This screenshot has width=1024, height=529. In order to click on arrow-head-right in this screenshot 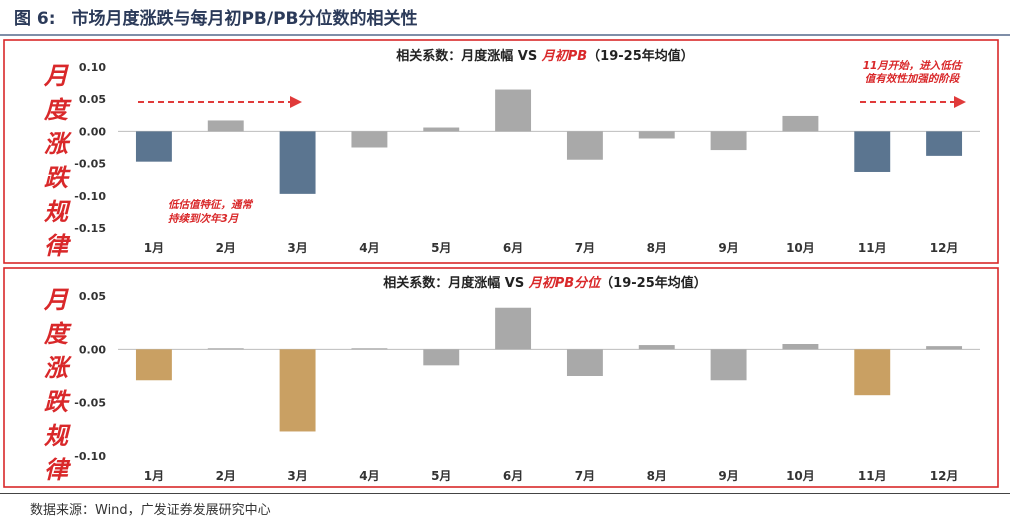, I will do `click(960, 102)`.